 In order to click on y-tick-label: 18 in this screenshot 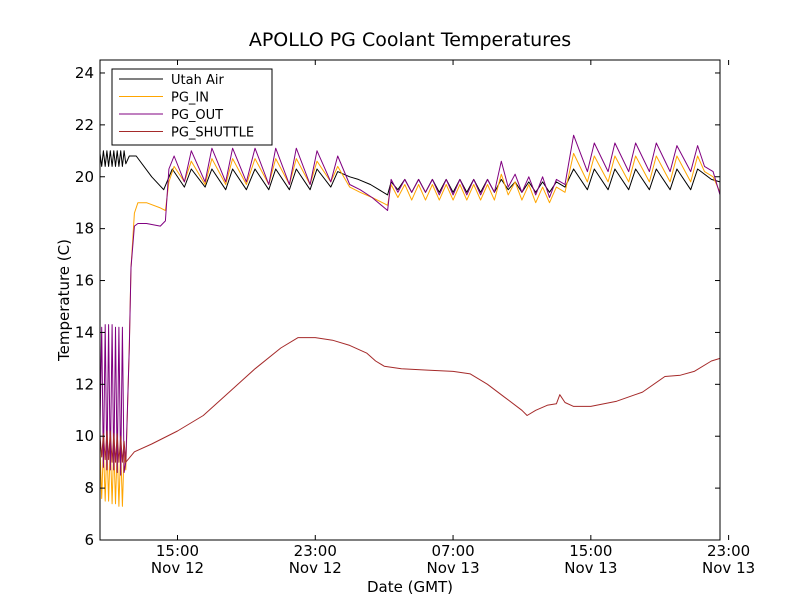, I will do `click(84, 229)`.